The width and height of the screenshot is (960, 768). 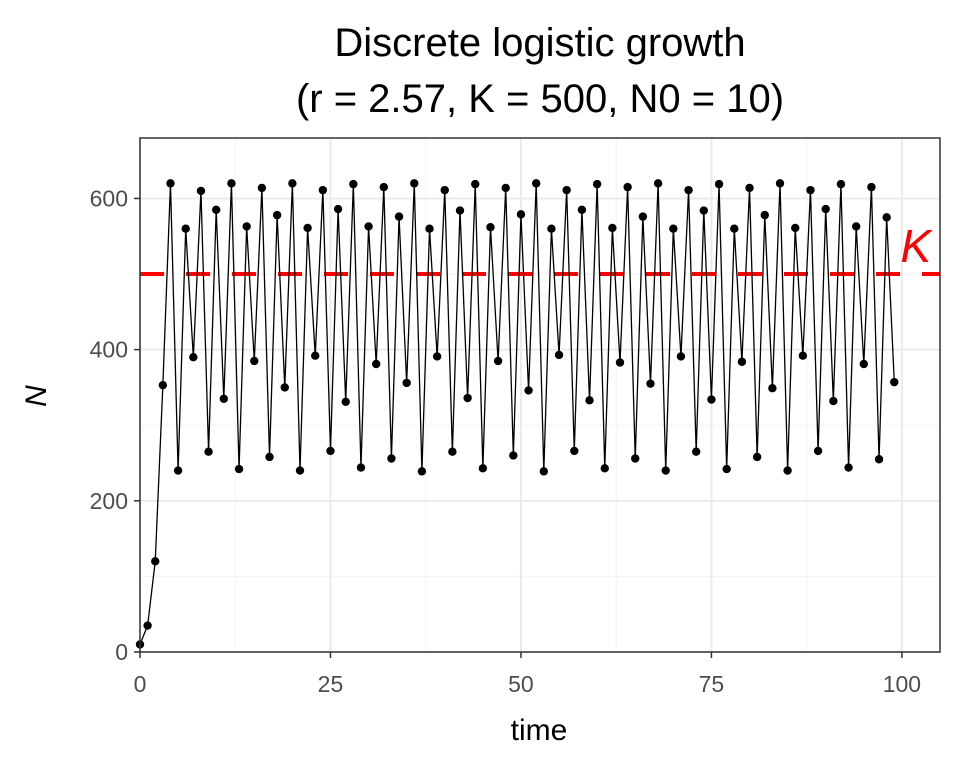 I want to click on x-tick-label: 25, so click(x=331, y=684).